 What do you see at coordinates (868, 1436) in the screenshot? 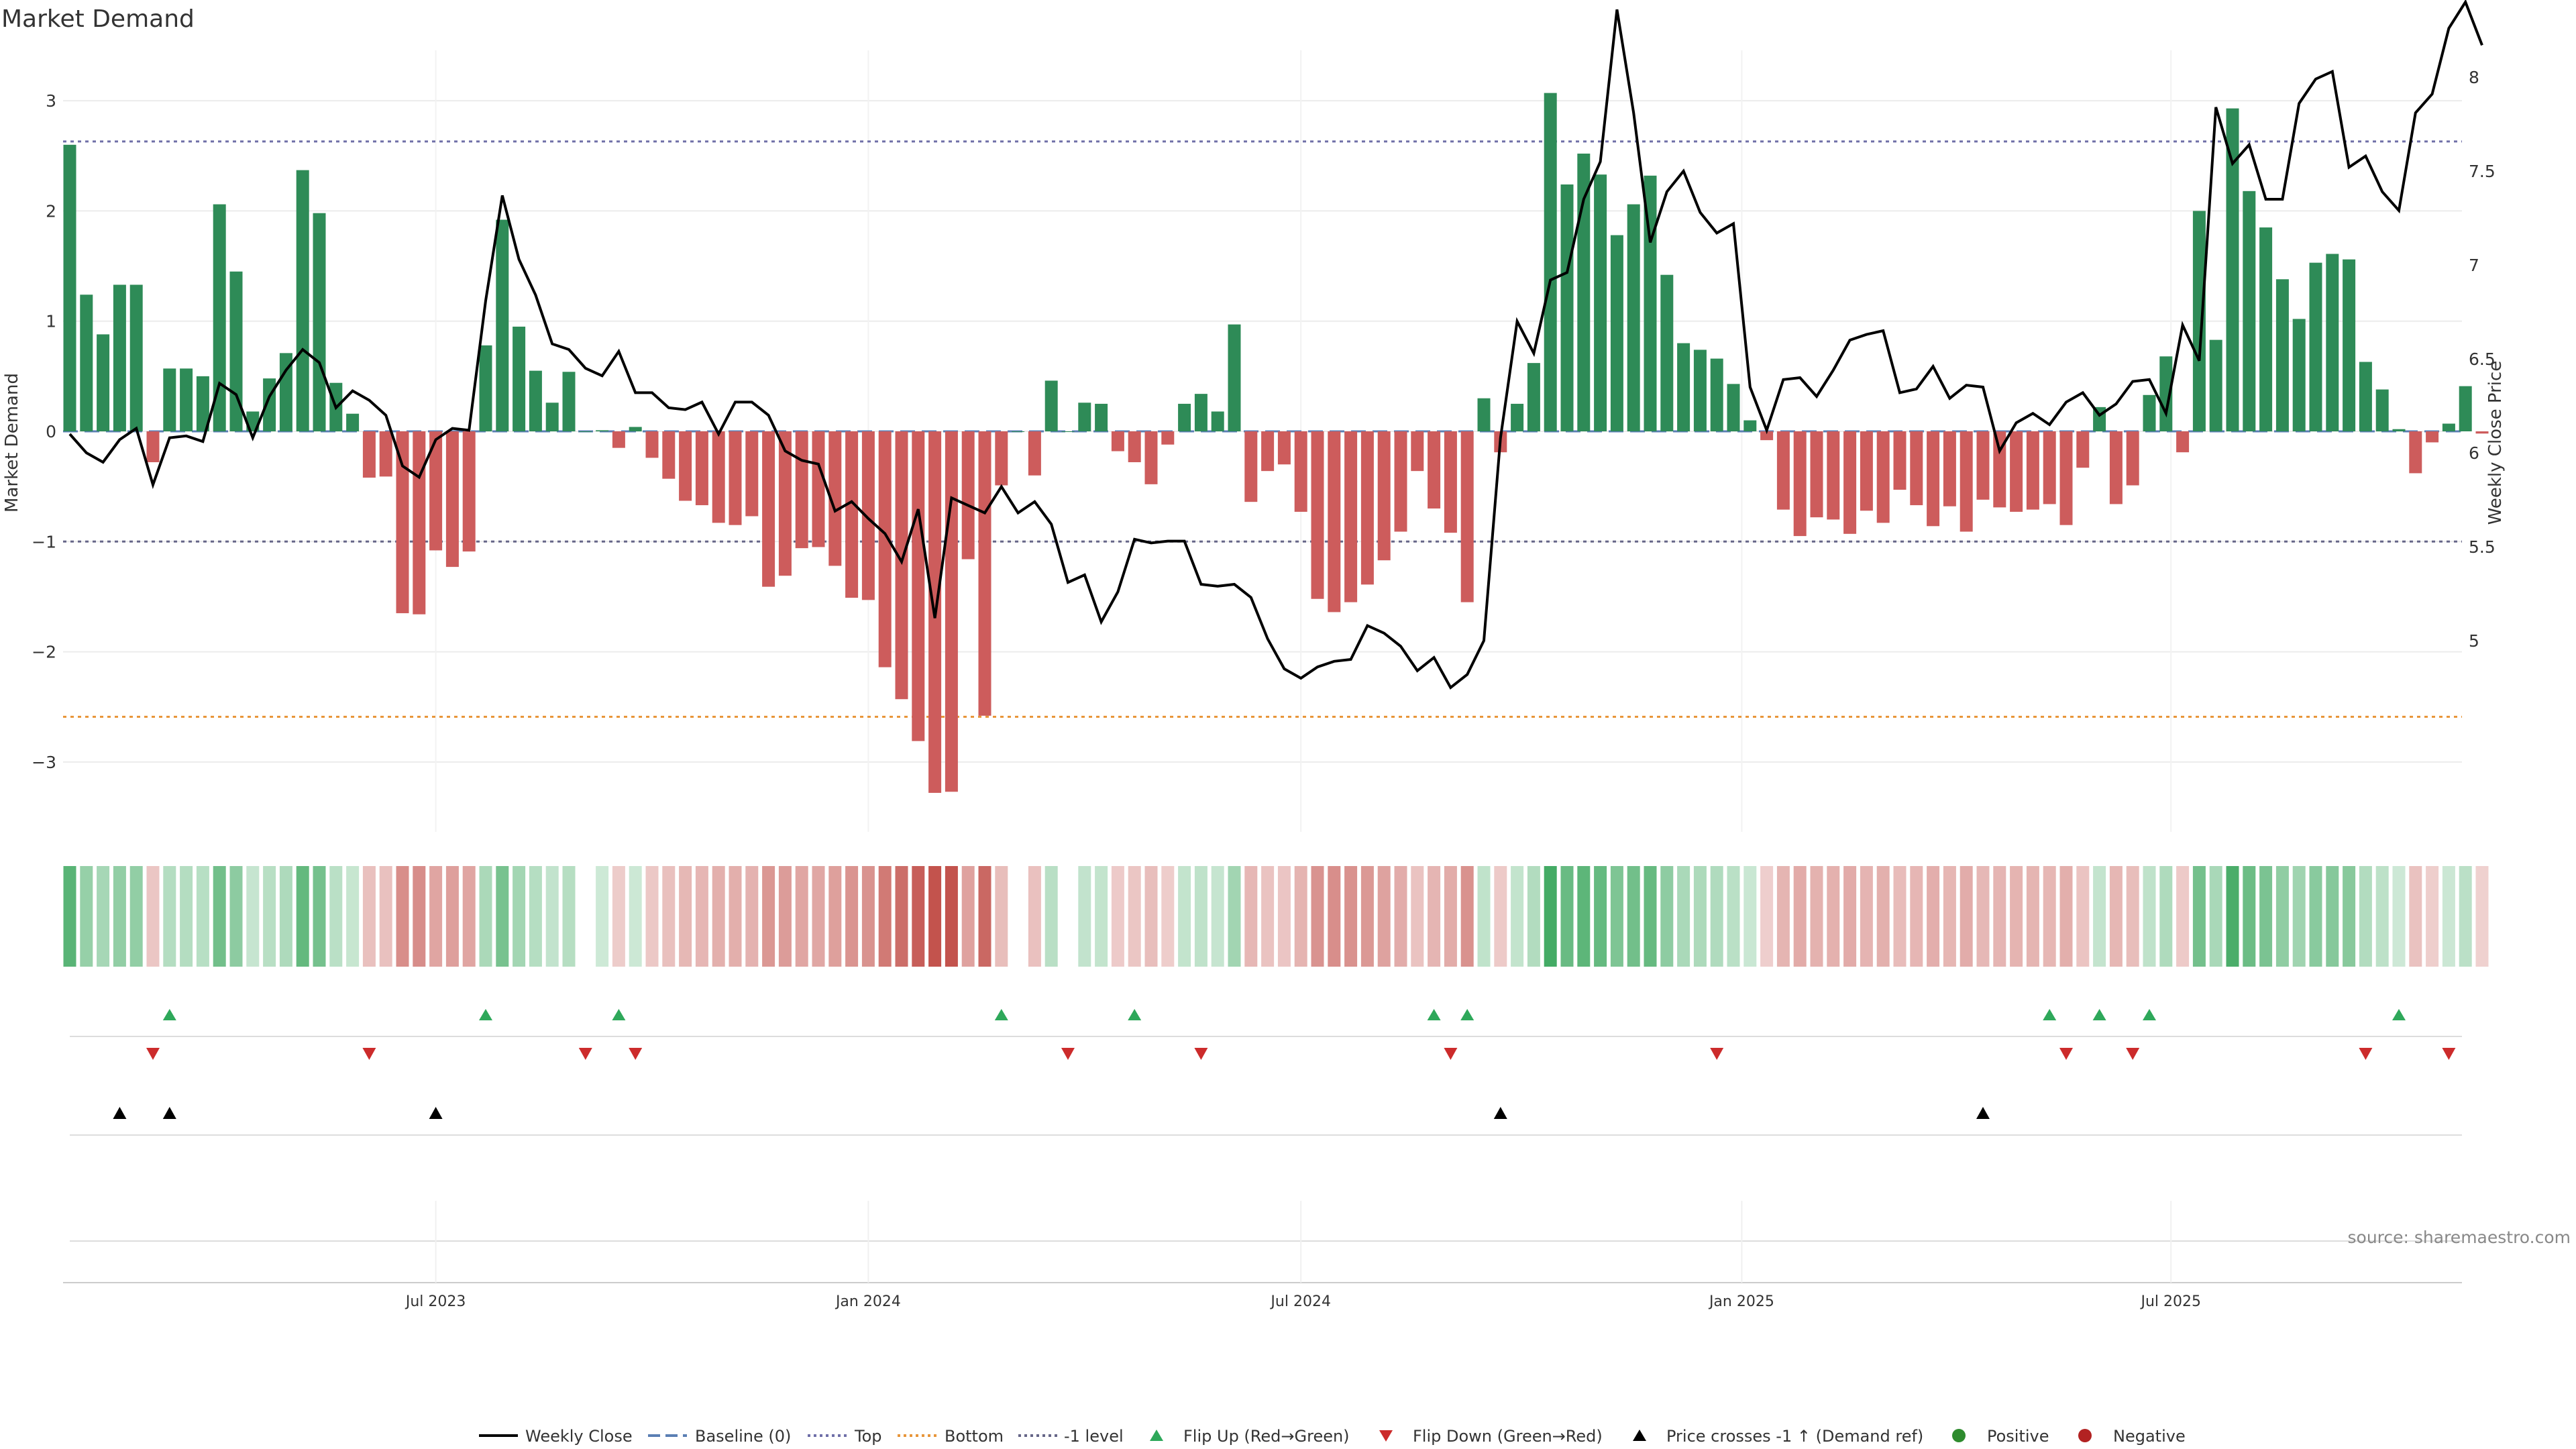
I see `legend-label: Top` at bounding box center [868, 1436].